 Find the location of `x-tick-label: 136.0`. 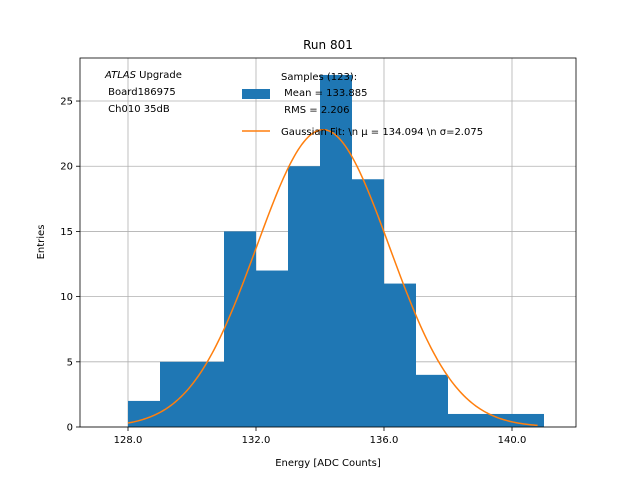

x-tick-label: 136.0 is located at coordinates (384, 440).